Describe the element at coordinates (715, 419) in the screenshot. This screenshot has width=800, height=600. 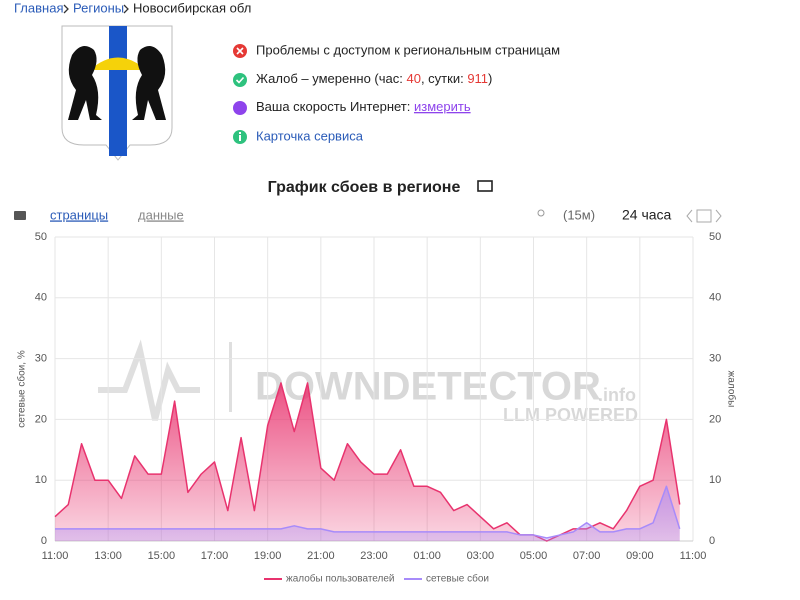
I see `y2-tick-label: 20` at that location.